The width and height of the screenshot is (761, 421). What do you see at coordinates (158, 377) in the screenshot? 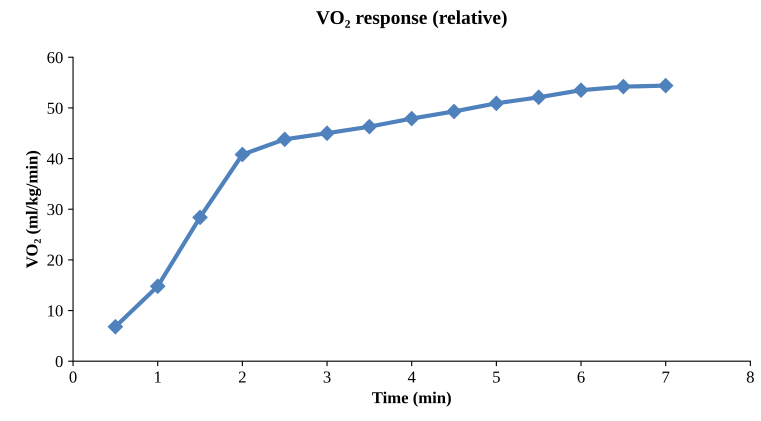
I see `x-tick-label: 1` at bounding box center [158, 377].